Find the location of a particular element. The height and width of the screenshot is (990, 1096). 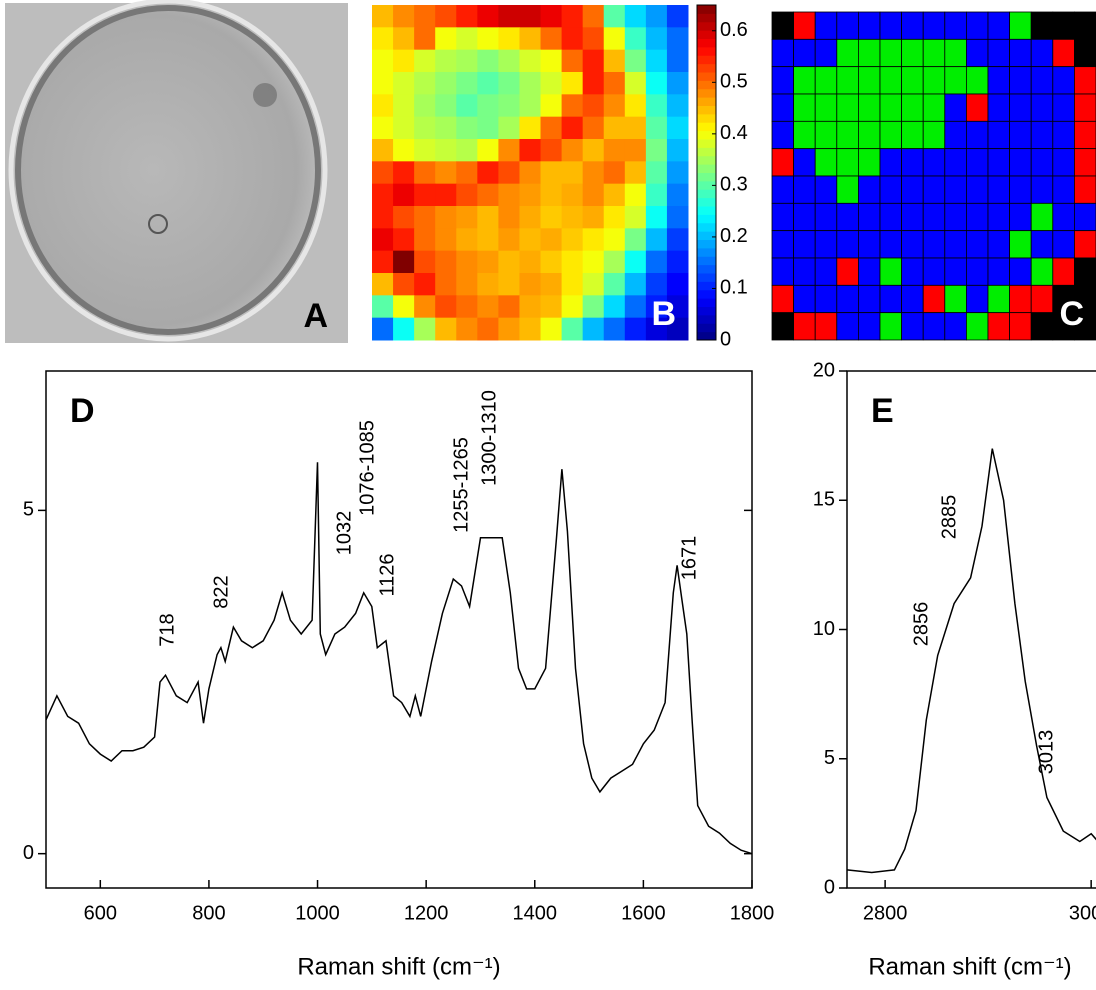

peak-annotation: 2856 is located at coordinates (921, 624).